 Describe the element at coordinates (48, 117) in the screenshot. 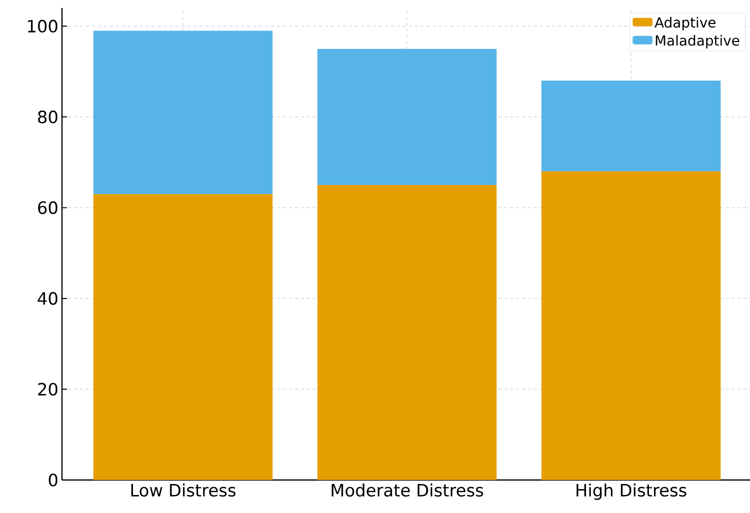

I see `y-tick-label: 80` at that location.